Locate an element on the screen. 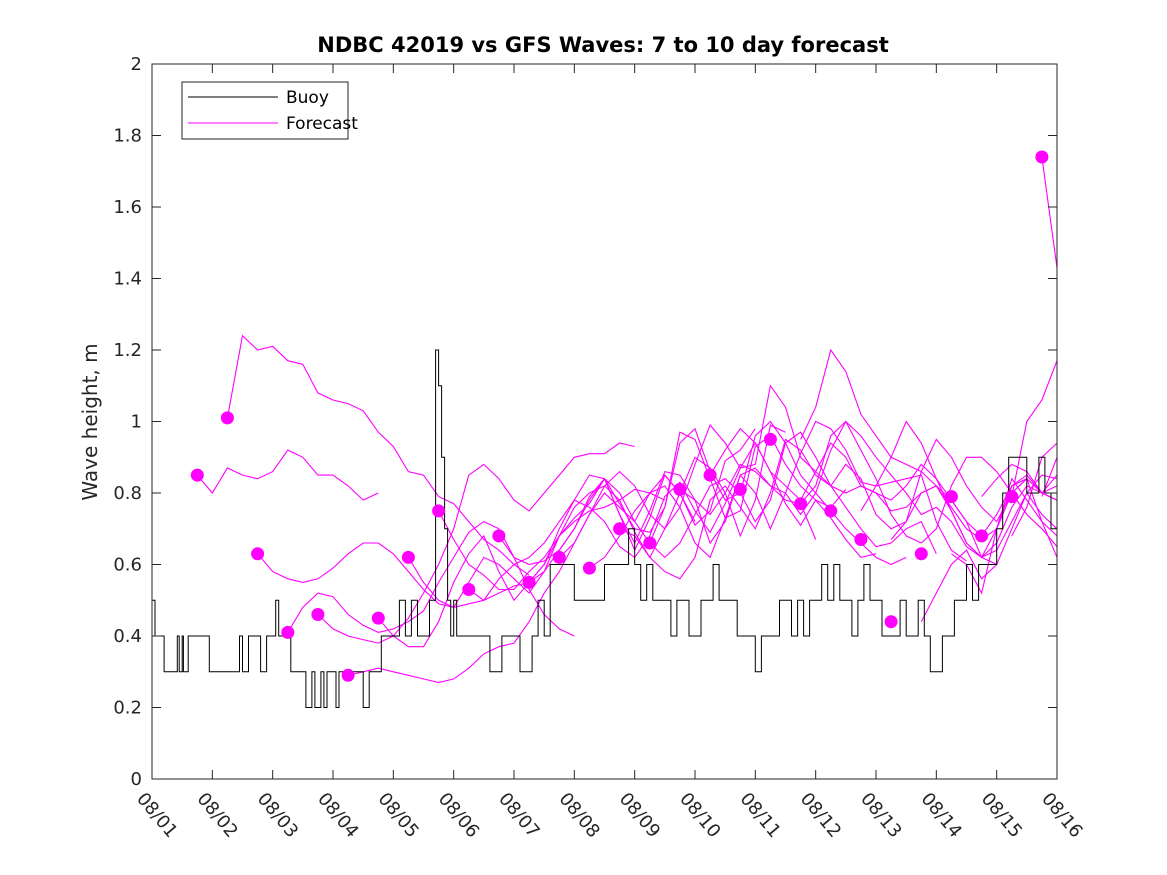 The width and height of the screenshot is (1167, 875). y-tick-label: 1.4 is located at coordinates (127, 279).